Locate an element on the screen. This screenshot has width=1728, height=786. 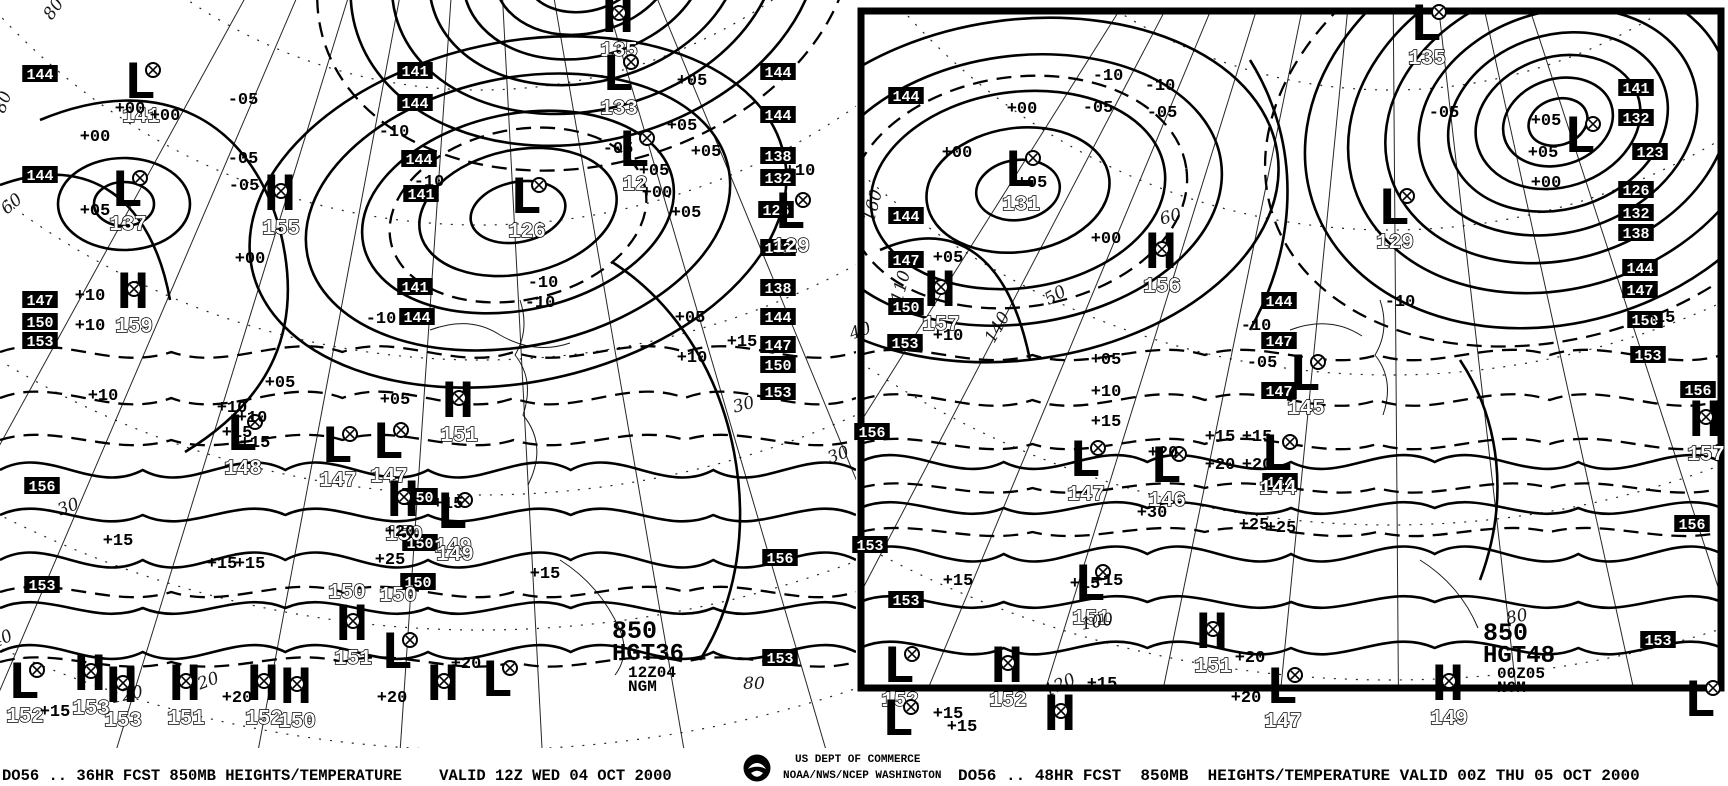
svg-text: 126 is located at coordinates (775, 211).